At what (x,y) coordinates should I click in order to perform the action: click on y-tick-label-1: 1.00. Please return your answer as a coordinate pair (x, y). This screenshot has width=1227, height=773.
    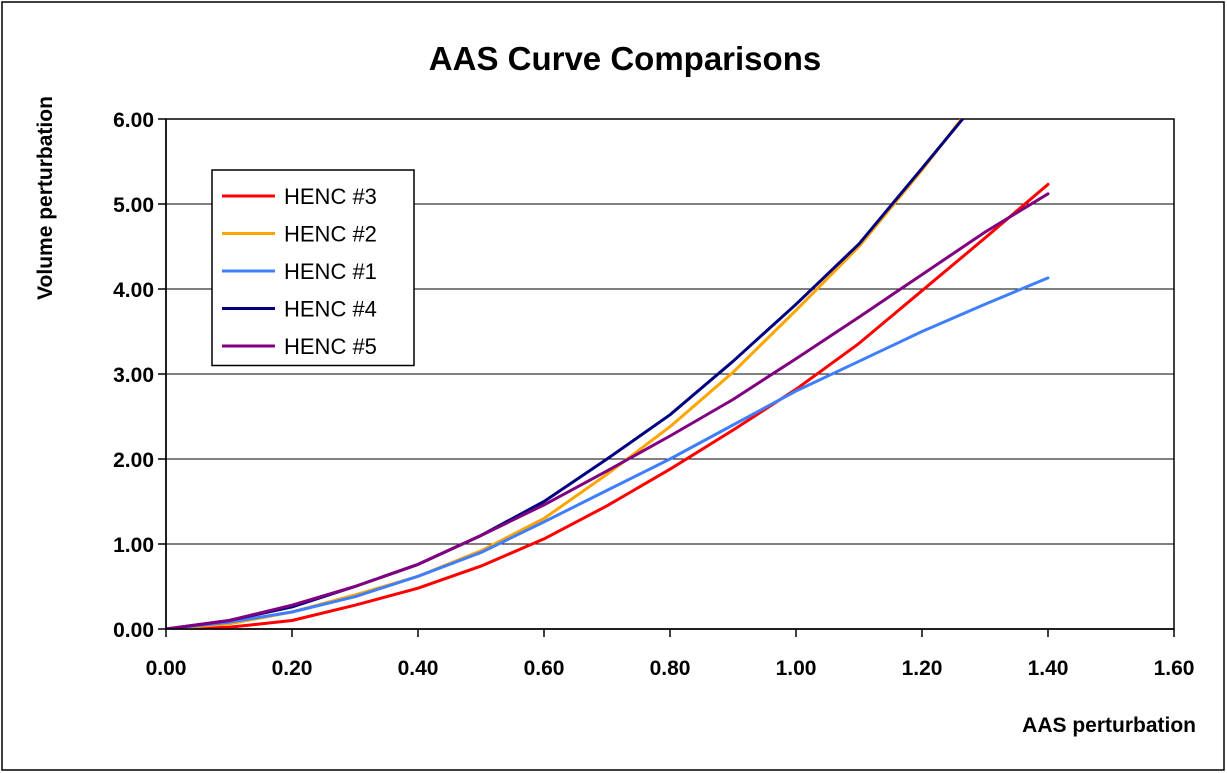
    Looking at the image, I should click on (133, 545).